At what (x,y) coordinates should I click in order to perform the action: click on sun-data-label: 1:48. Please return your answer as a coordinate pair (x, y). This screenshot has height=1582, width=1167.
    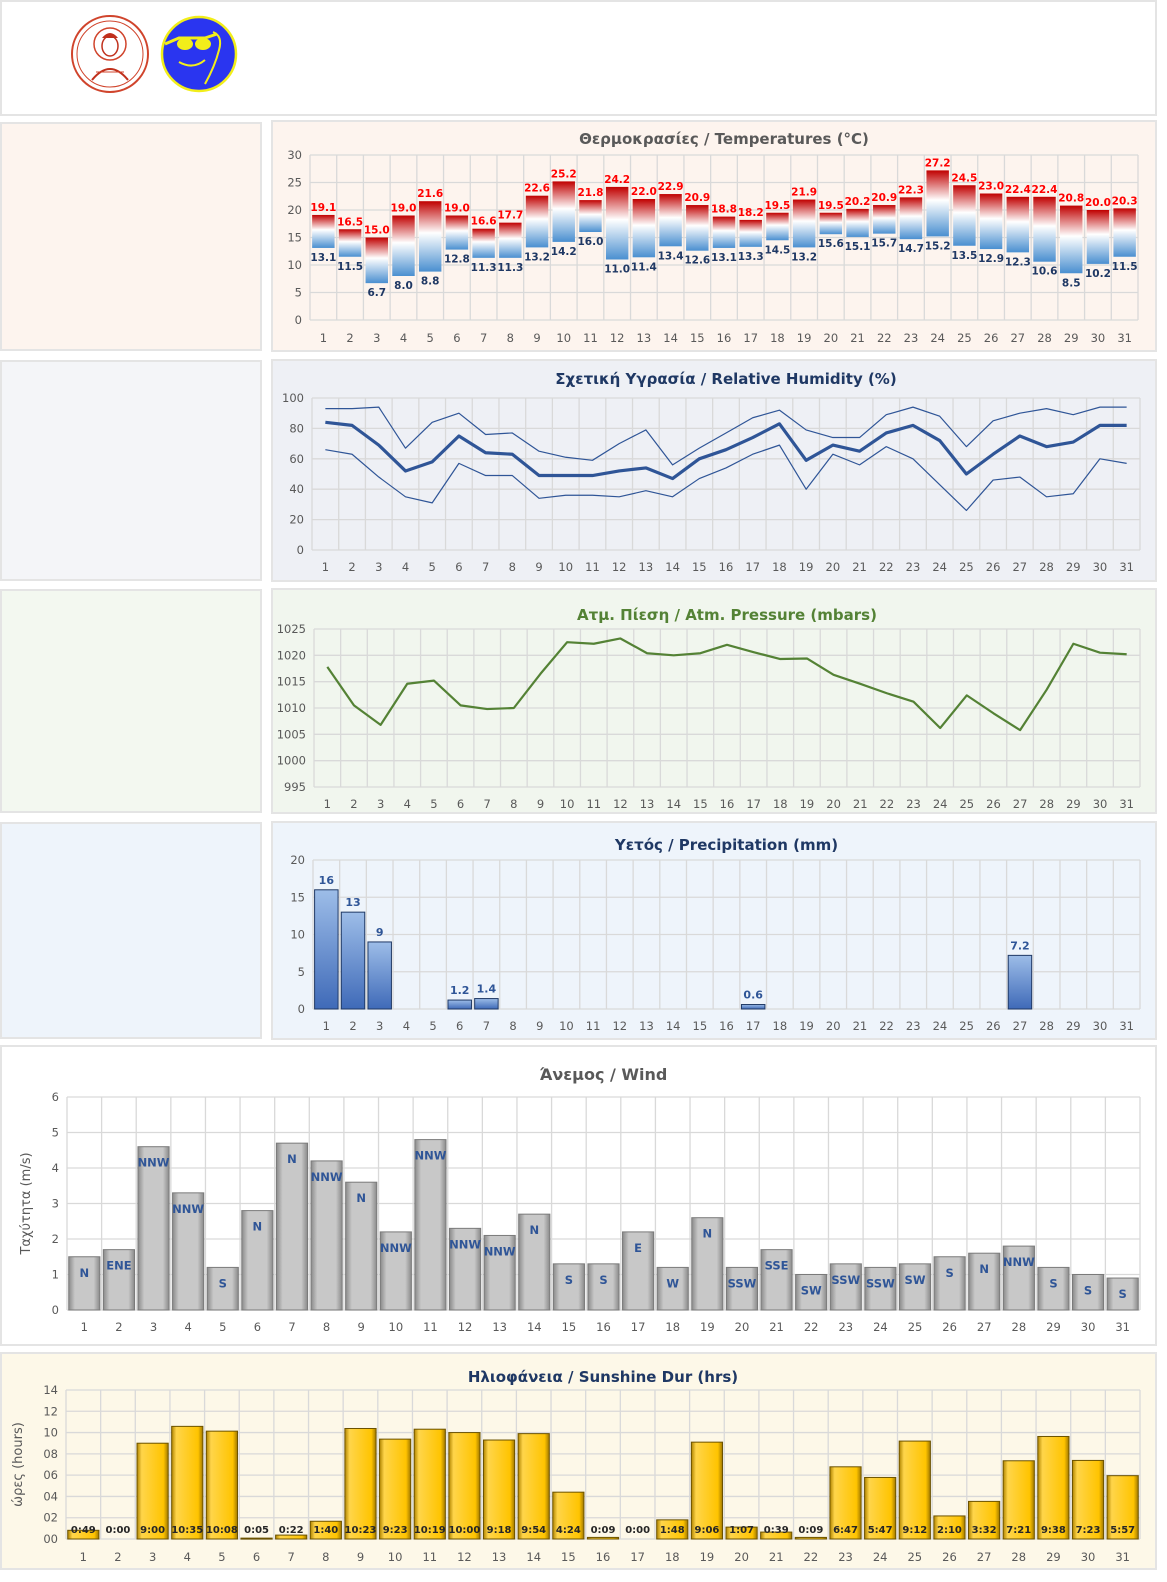
    Looking at the image, I should click on (672, 1530).